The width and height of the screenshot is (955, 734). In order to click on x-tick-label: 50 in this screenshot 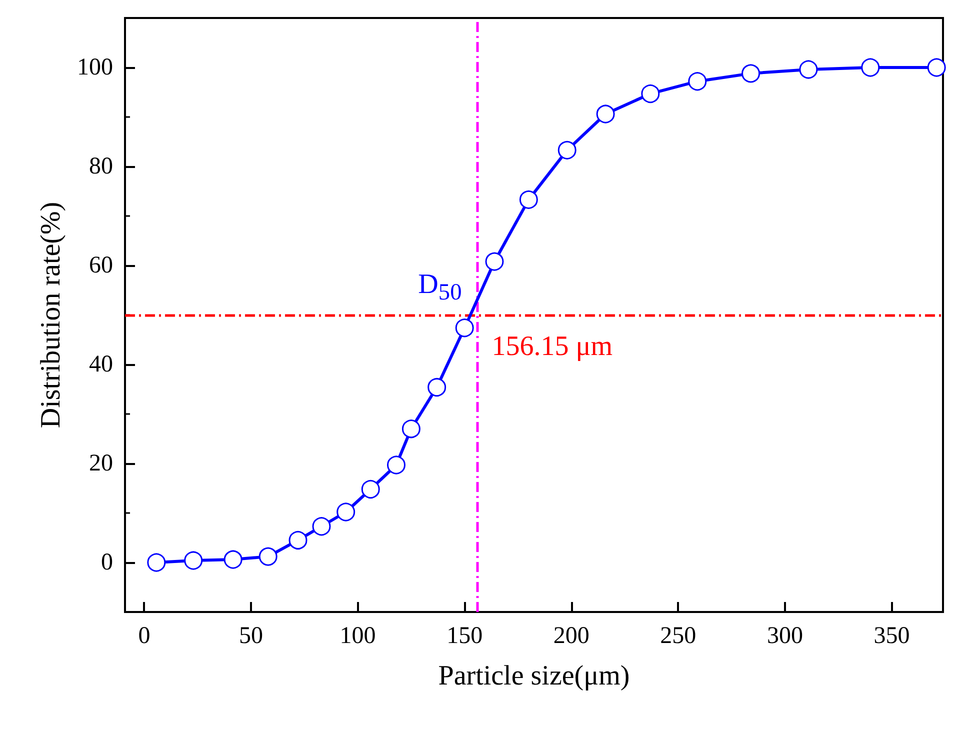, I will do `click(251, 636)`.